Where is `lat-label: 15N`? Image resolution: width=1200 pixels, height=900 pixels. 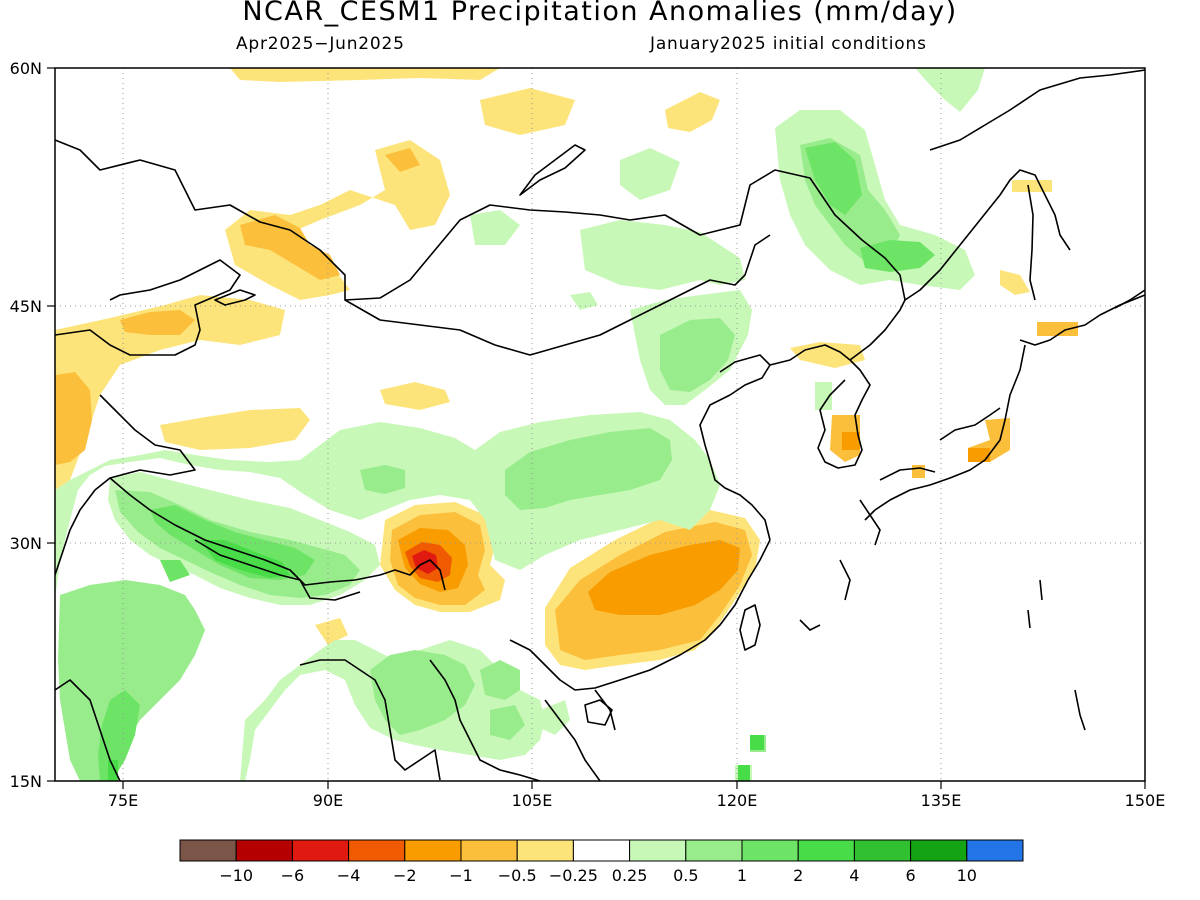 lat-label: 15N is located at coordinates (26, 781).